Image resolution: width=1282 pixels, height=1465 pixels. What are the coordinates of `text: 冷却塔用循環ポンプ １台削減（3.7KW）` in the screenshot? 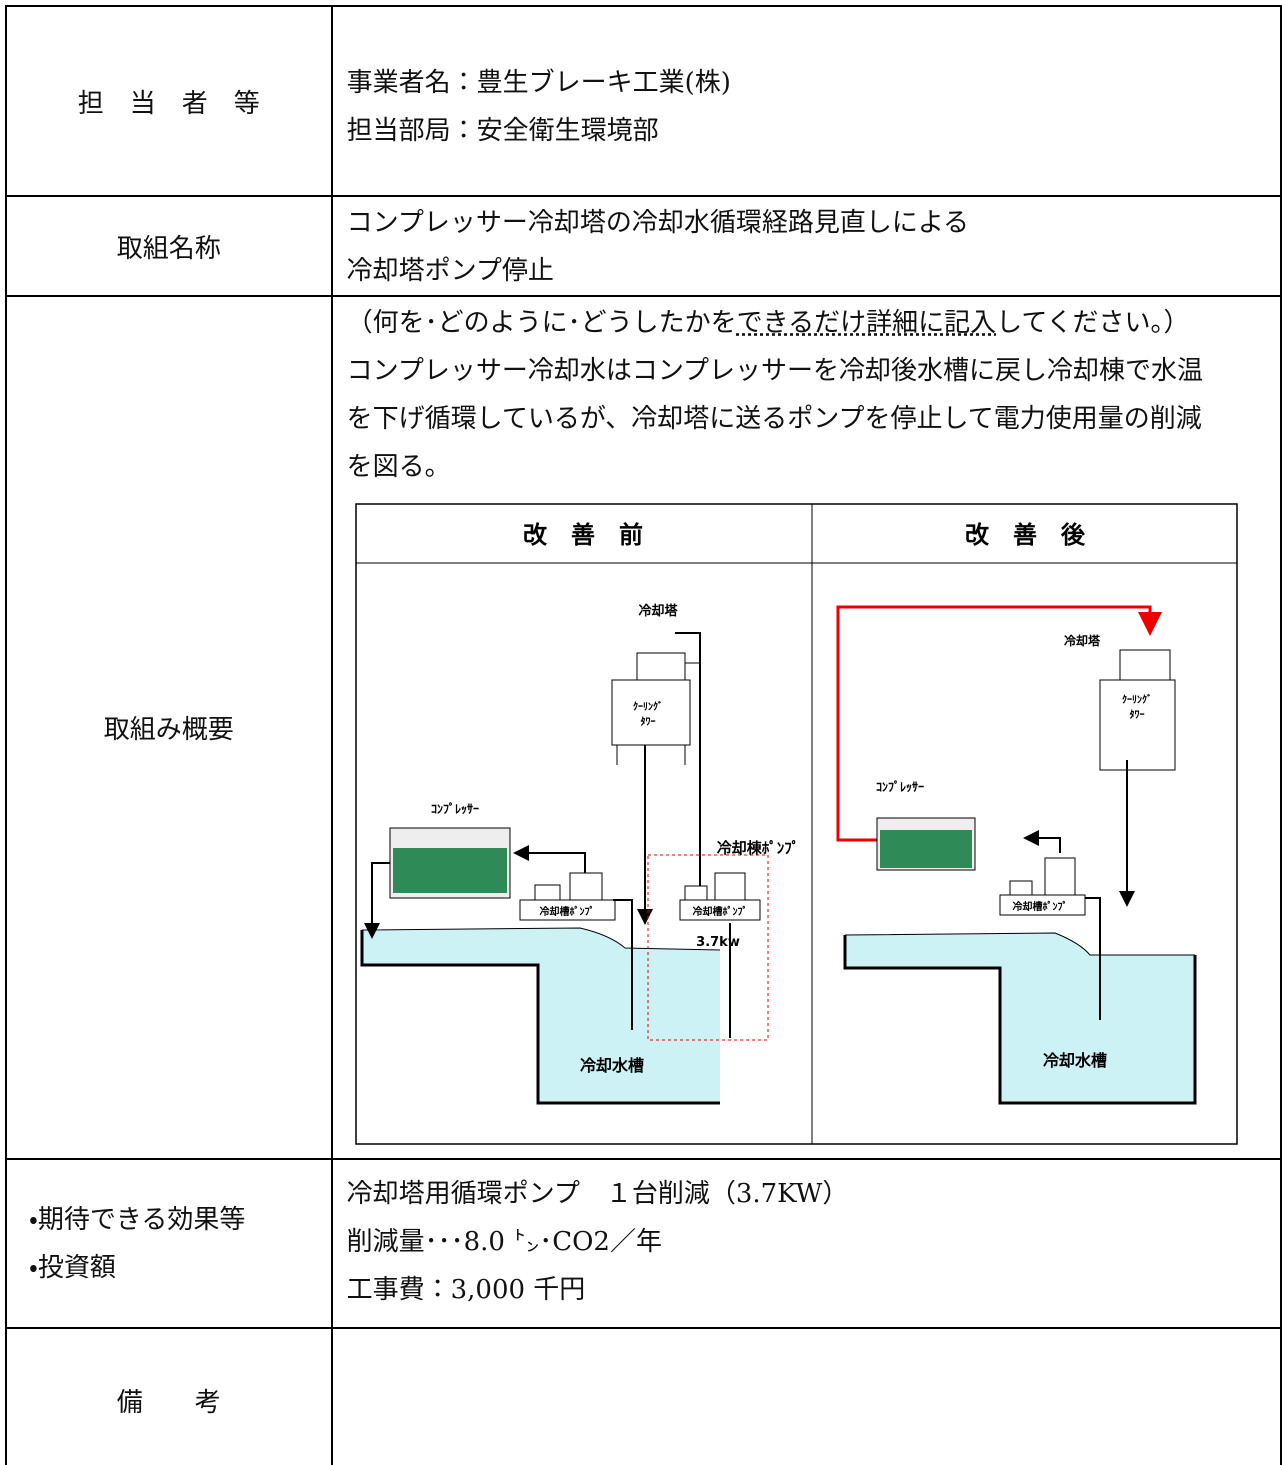 It's located at (597, 1194).